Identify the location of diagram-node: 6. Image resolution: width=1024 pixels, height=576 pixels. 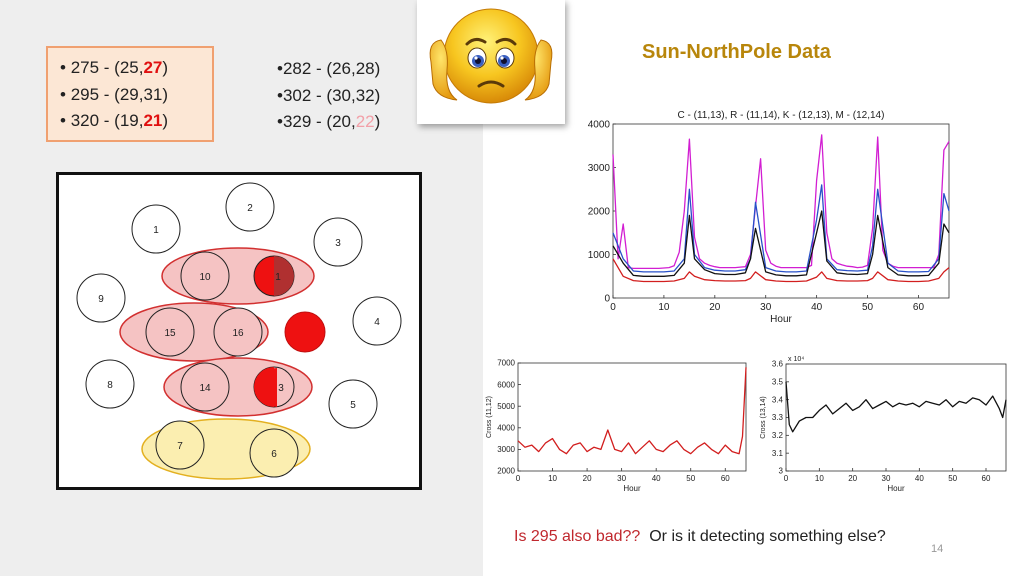
(274, 453).